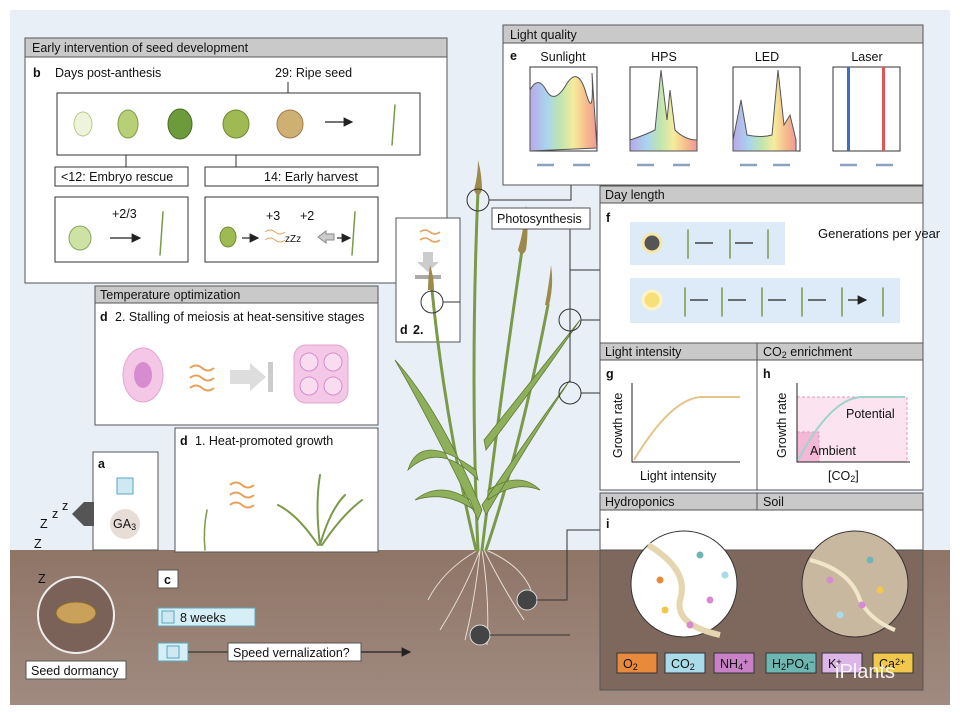 This screenshot has height=712, width=960. Describe the element at coordinates (311, 177) in the screenshot. I see `label: 14: Early harvest` at that location.